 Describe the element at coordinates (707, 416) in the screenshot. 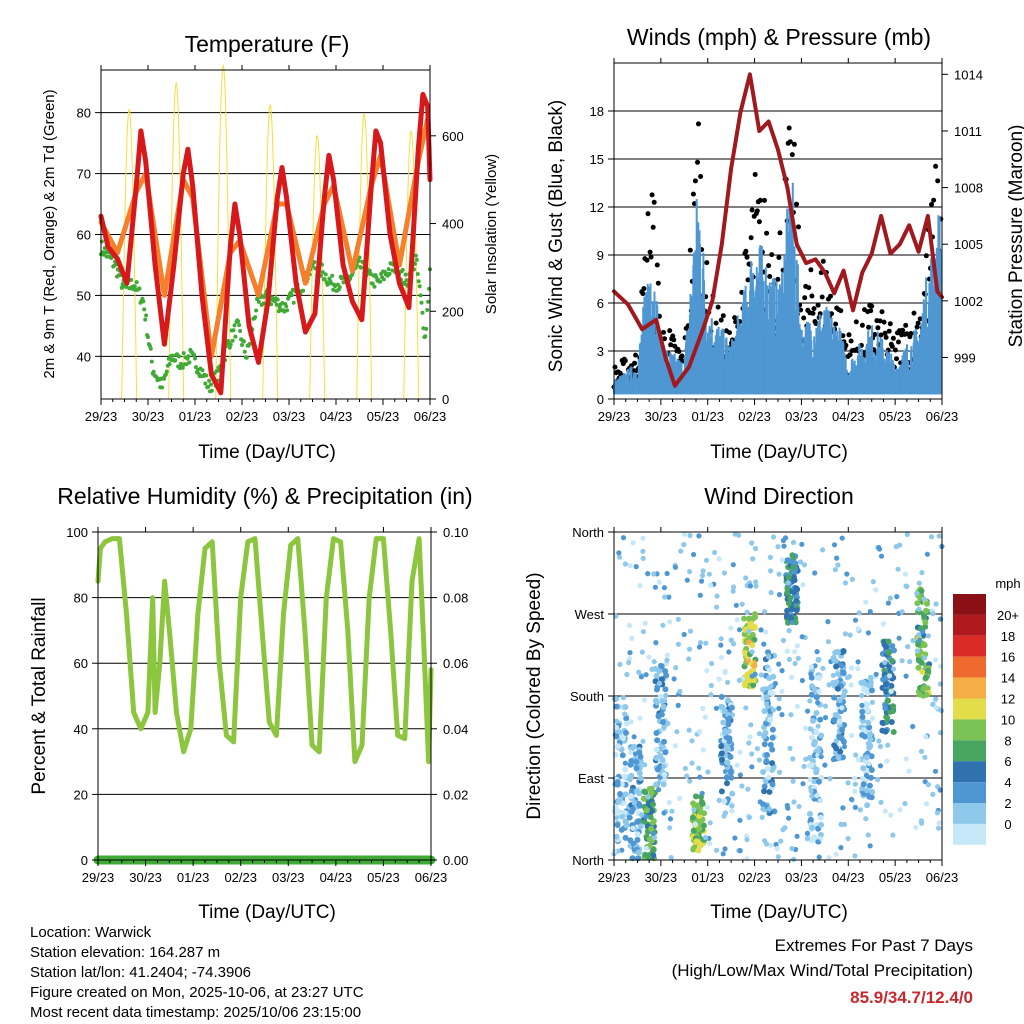

I see `winds-x-tick-label: 01/23` at that location.